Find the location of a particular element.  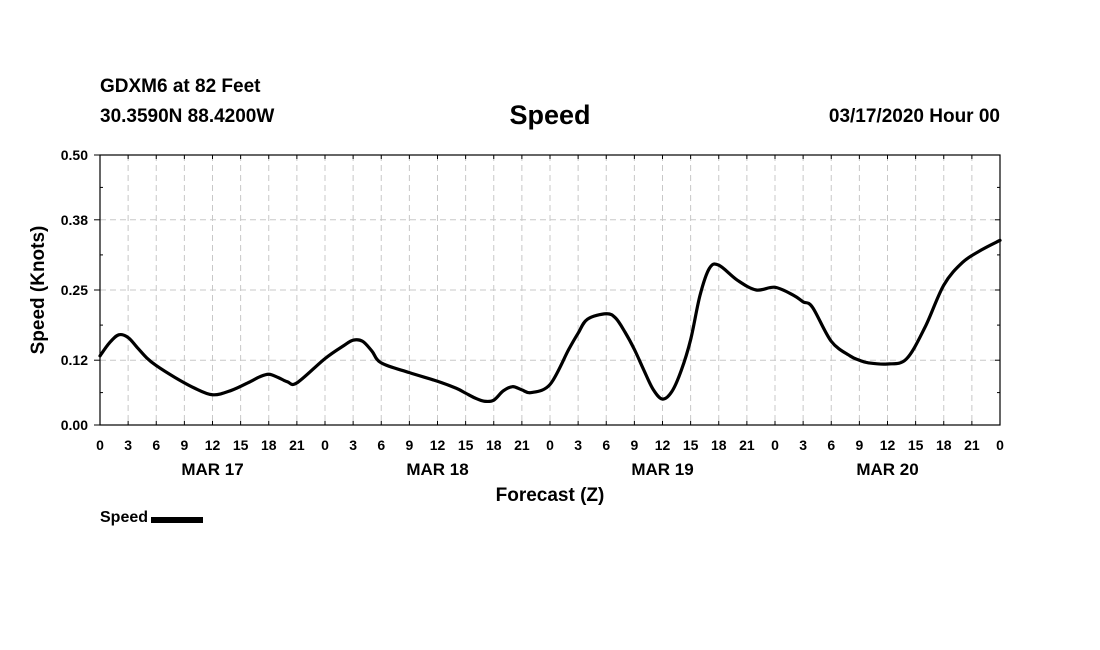

legend: Speed is located at coordinates (152, 518).